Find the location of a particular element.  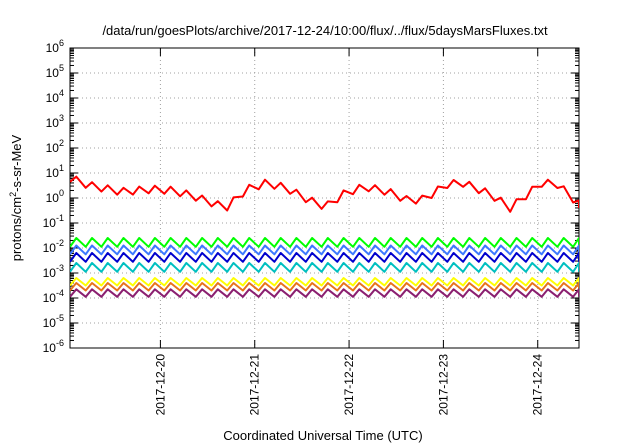

x-tick-label: 2017-12-21 is located at coordinates (255, 385).